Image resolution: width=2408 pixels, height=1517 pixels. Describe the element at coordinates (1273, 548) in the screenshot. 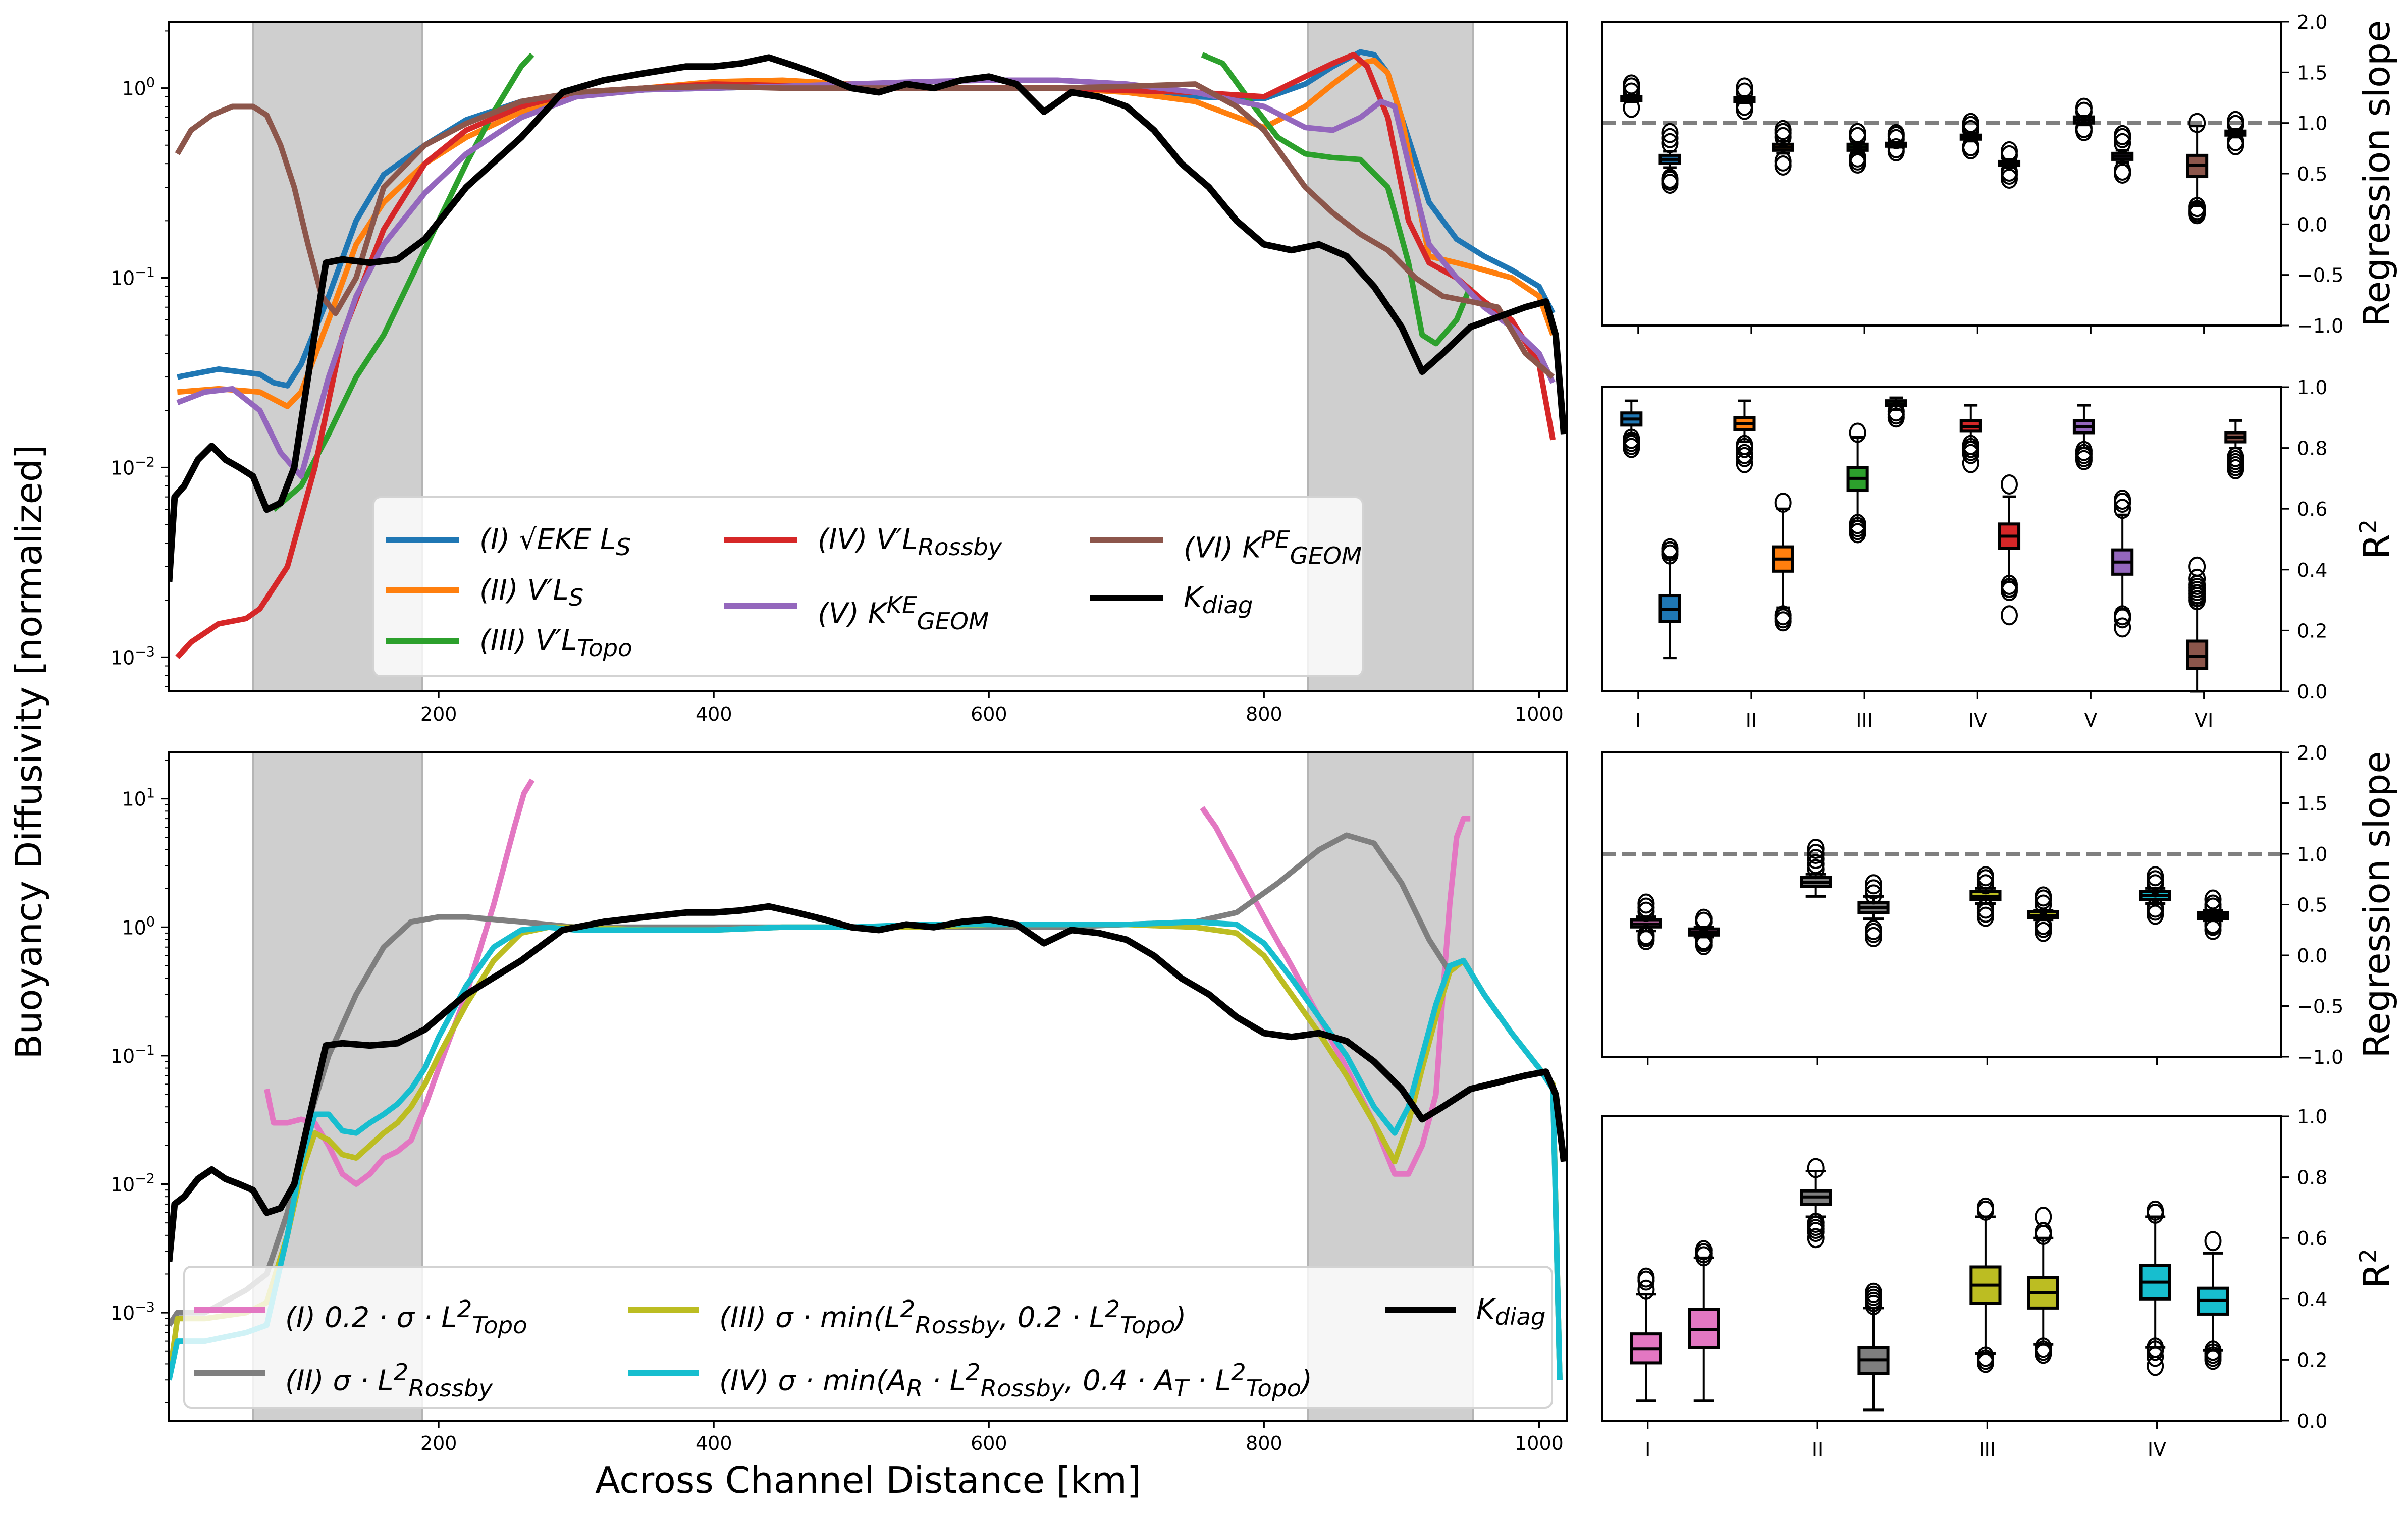

I see `legend-entry: (VI) KPEGEOM` at that location.